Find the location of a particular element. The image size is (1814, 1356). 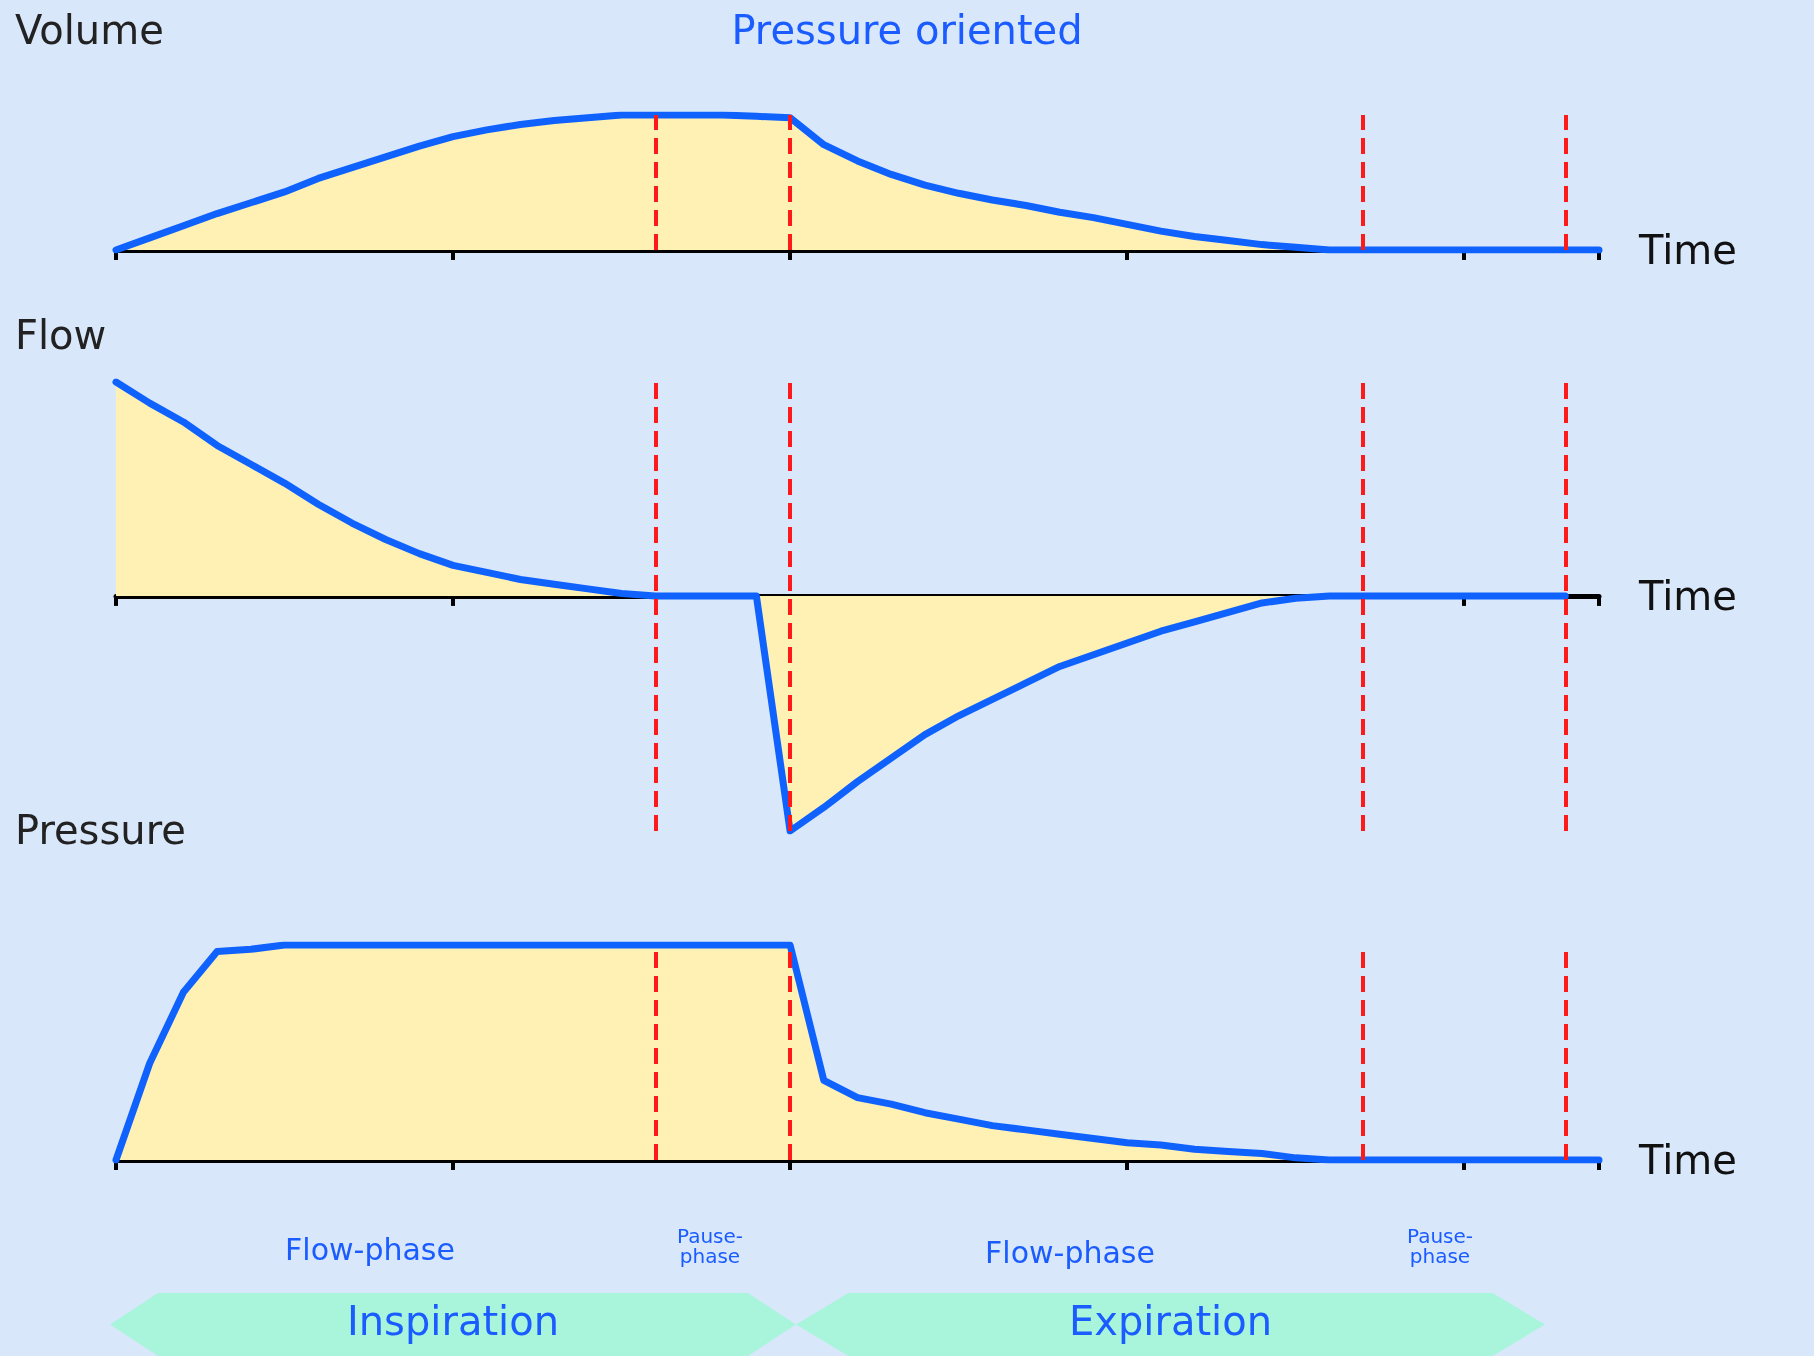

y-axis-title: Pressure is located at coordinates (100, 830).